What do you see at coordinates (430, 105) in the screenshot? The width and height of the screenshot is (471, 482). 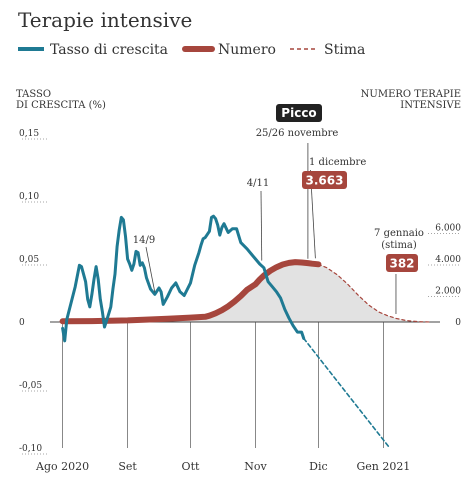 I see `right-axis-title-line2: INTENSIVE` at bounding box center [430, 105].